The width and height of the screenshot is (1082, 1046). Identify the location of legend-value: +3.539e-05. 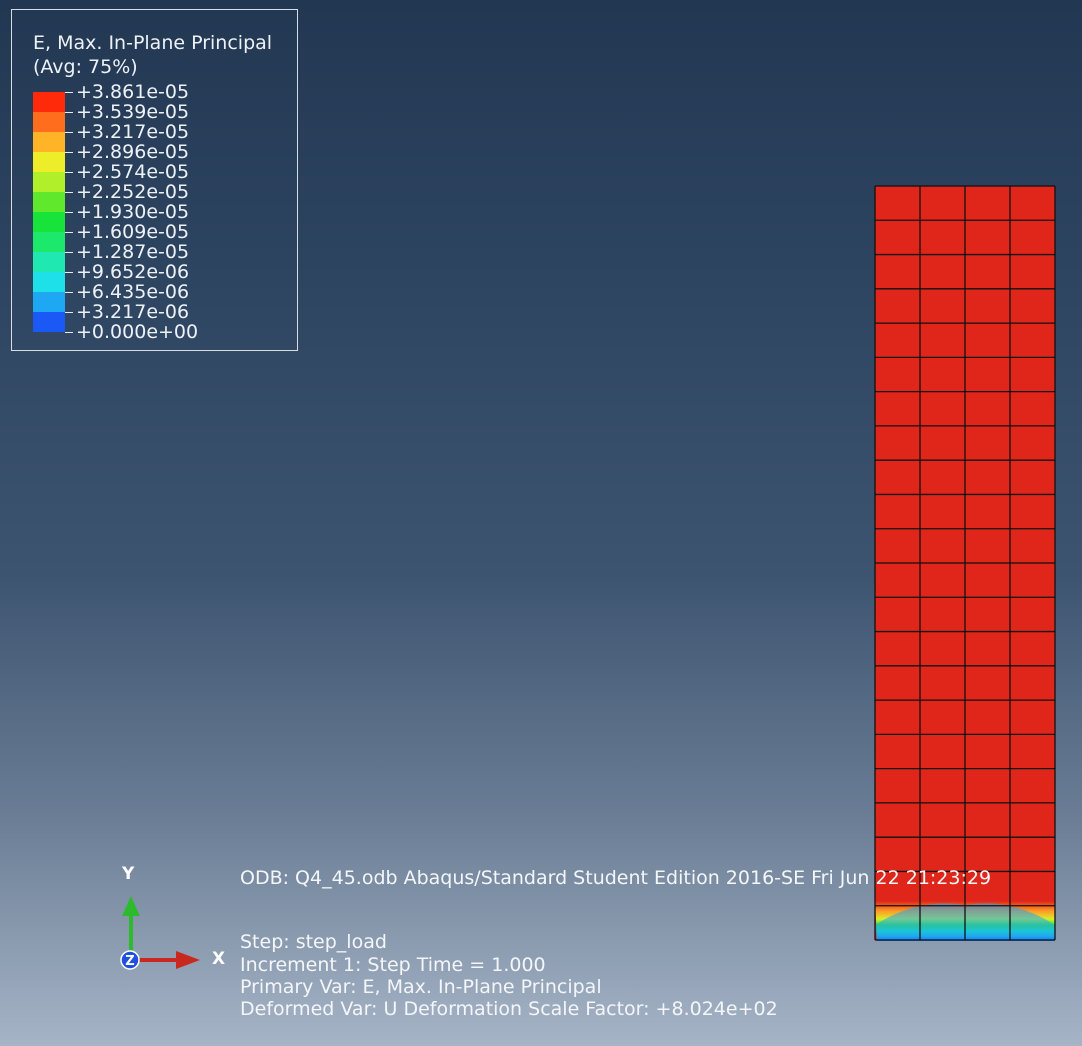
(133, 112).